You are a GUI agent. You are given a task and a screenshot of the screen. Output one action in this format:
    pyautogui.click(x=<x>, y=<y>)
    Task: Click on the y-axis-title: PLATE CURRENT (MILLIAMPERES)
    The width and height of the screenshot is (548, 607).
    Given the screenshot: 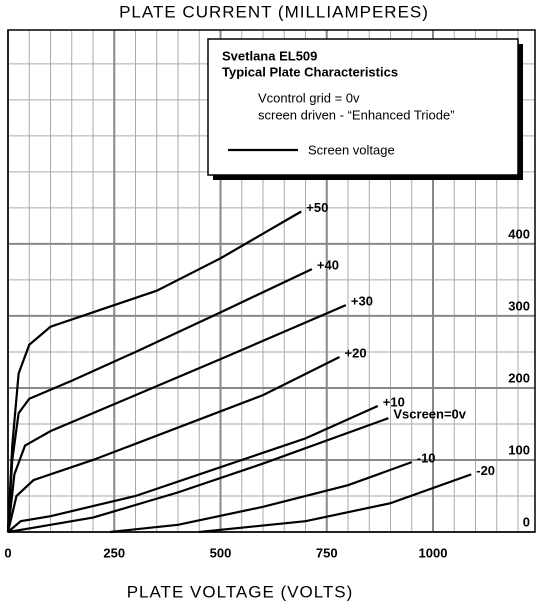 What is the action you would take?
    pyautogui.click(x=274, y=11)
    